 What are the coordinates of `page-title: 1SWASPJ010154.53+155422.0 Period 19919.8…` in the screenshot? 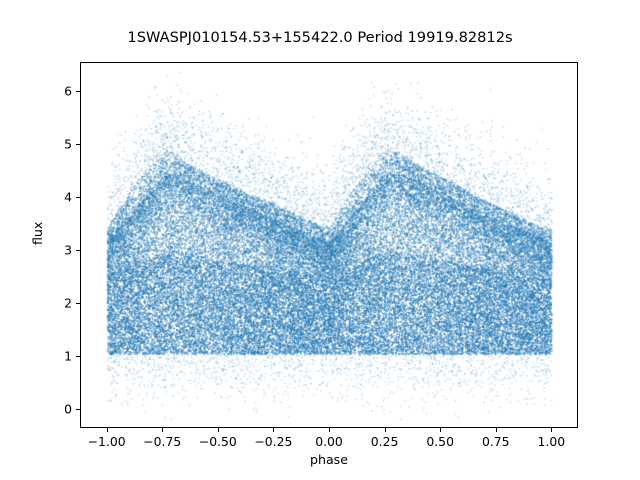 It's located at (320, 37).